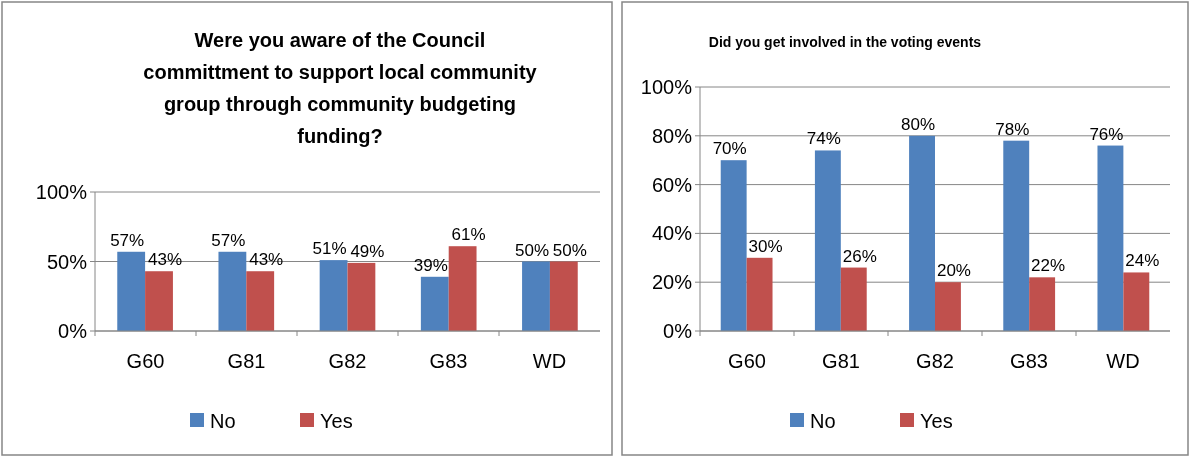  What do you see at coordinates (765, 246) in the screenshot?
I see `data-label: 30%` at bounding box center [765, 246].